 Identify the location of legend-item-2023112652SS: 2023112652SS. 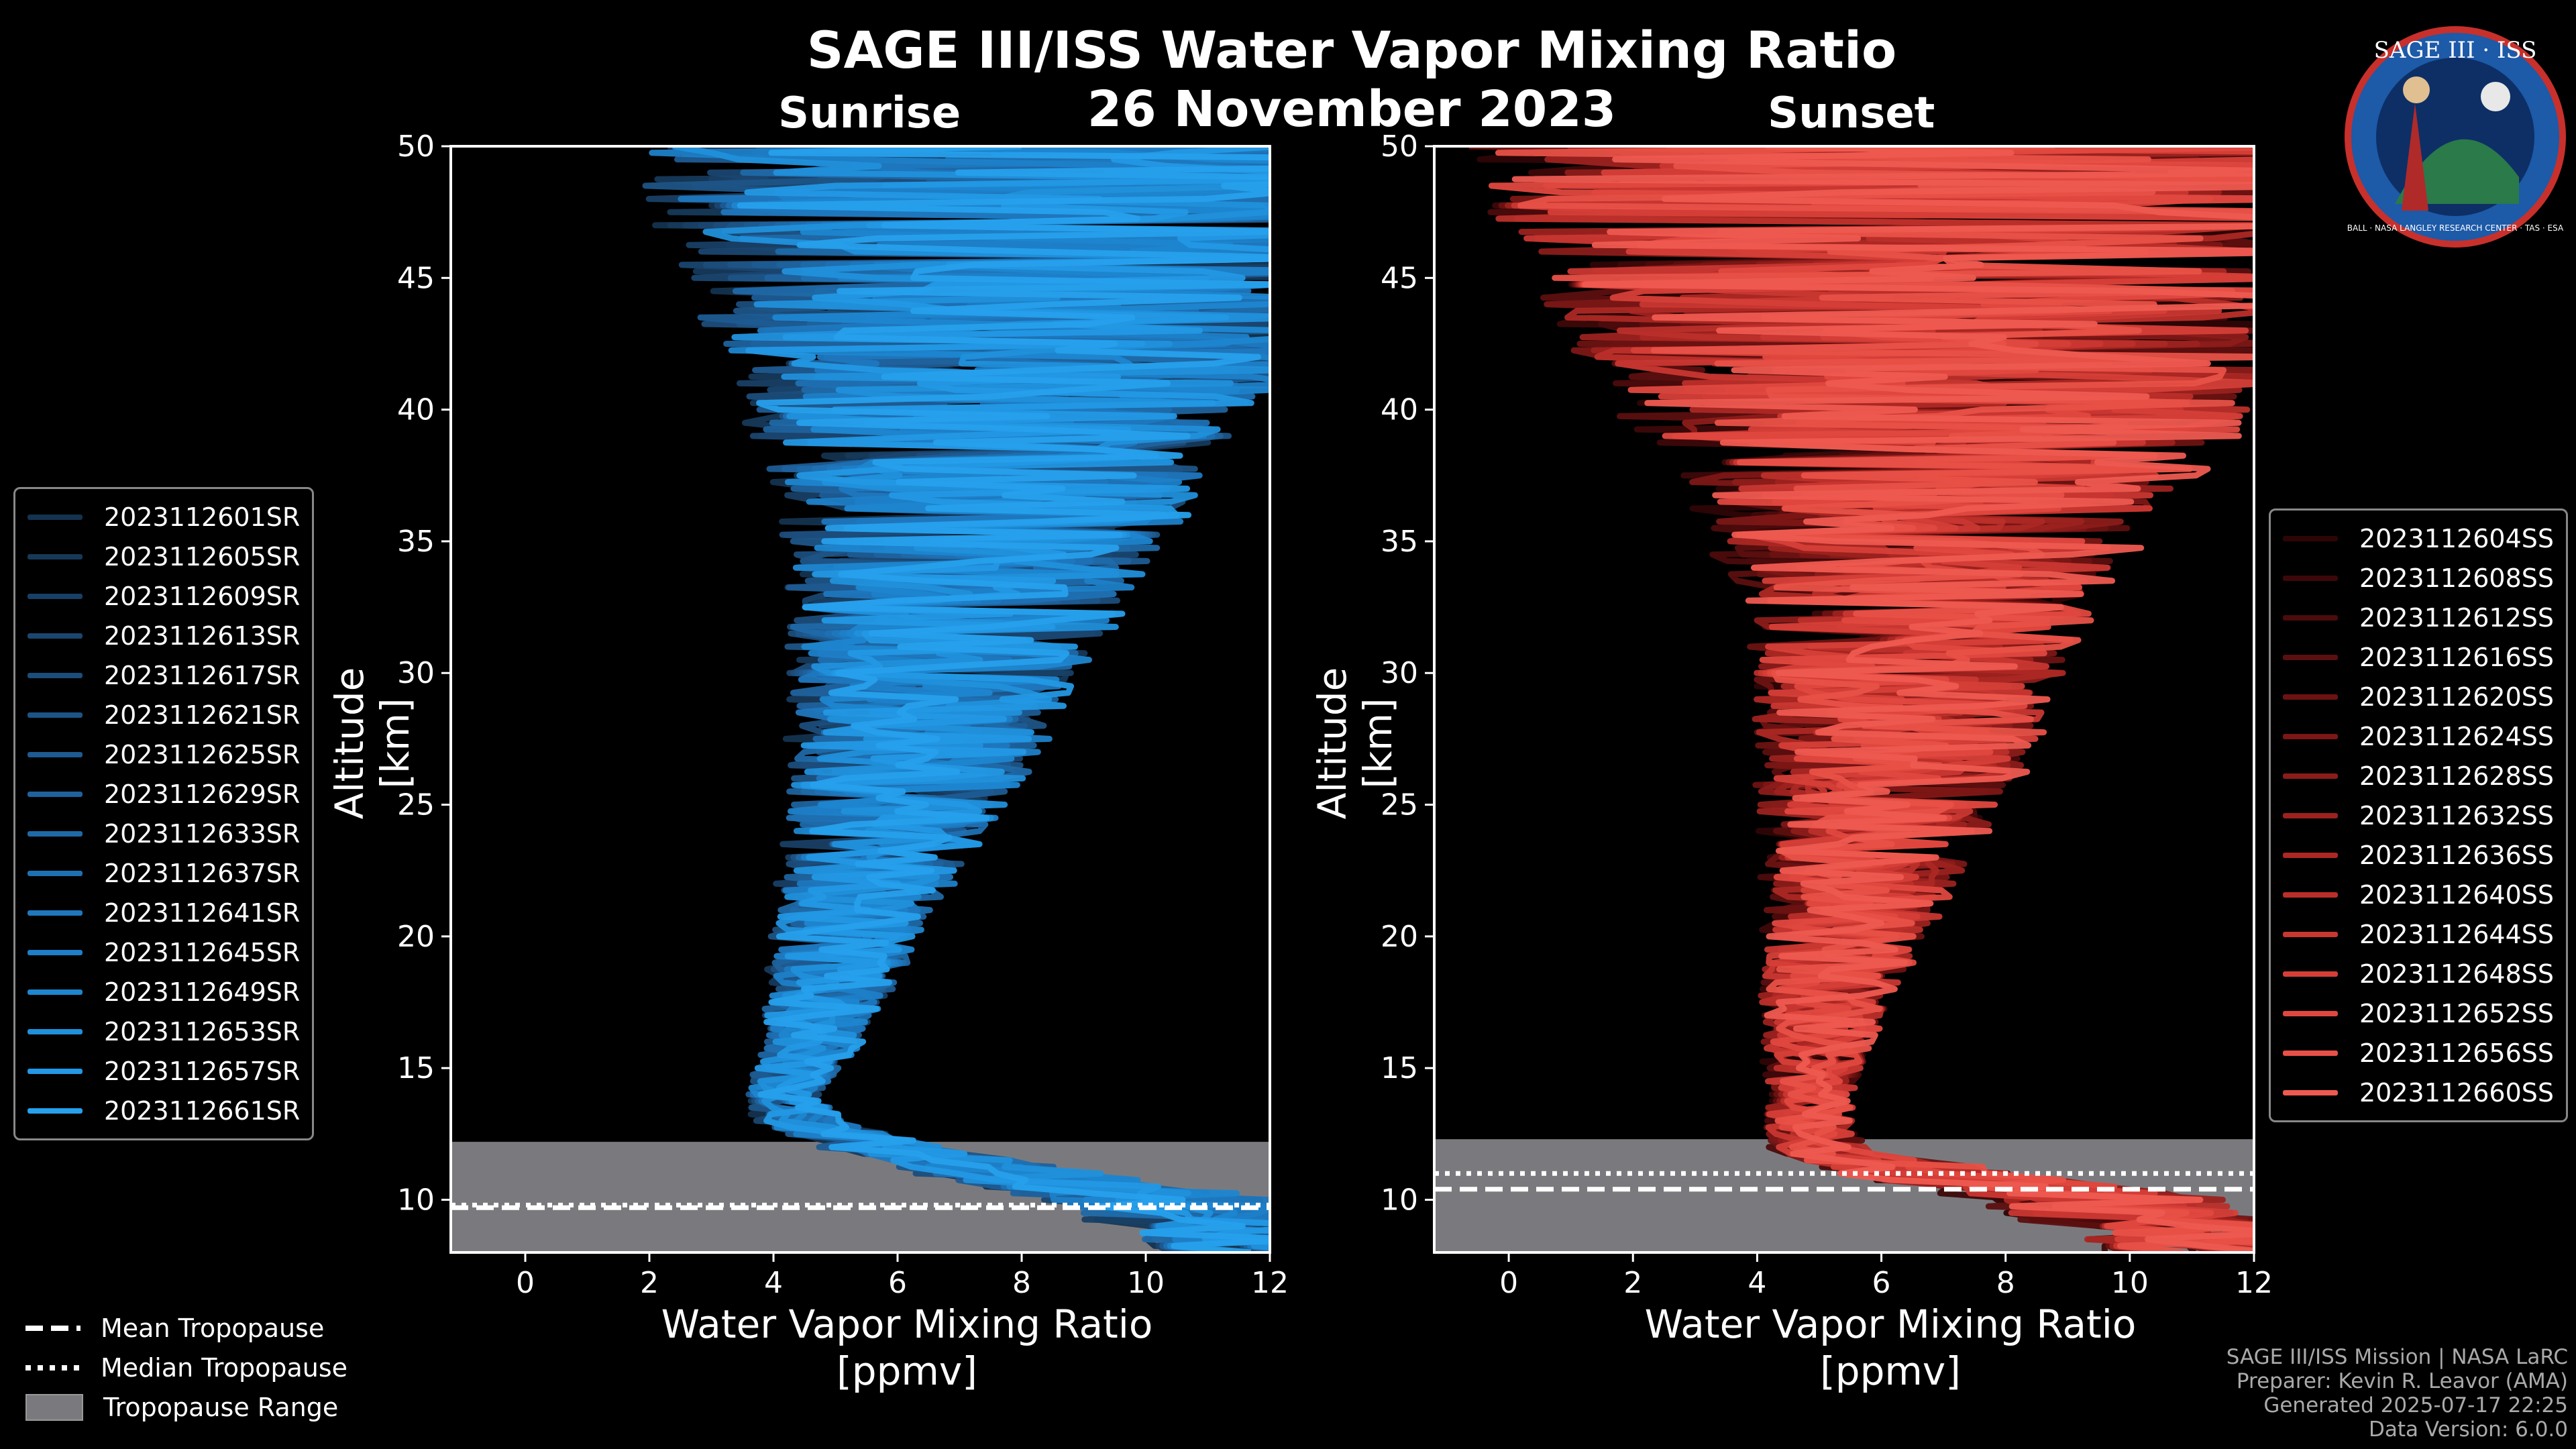
(2418, 1013).